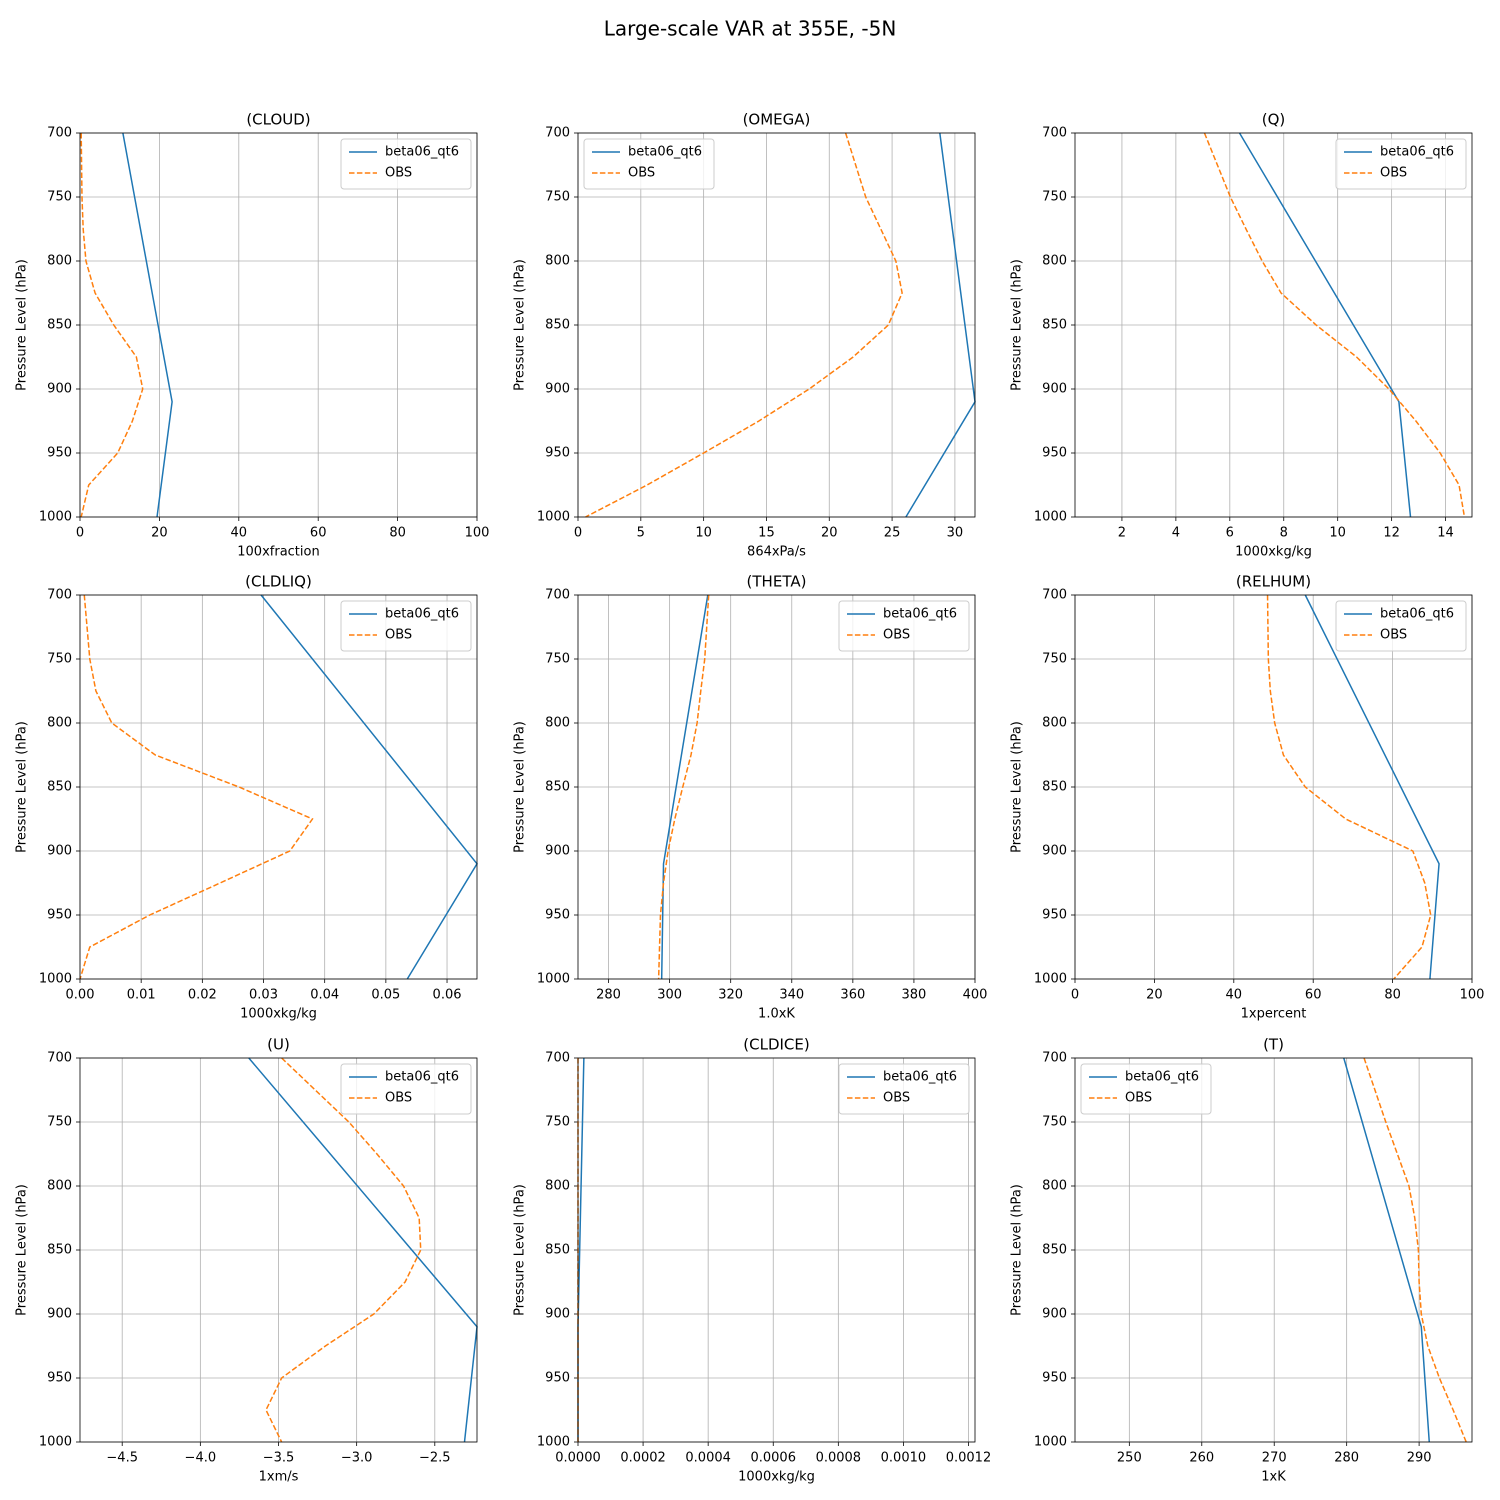 This screenshot has height=1500, width=1500. Describe the element at coordinates (892, 533) in the screenshot. I see `x-tick-label: 25` at that location.